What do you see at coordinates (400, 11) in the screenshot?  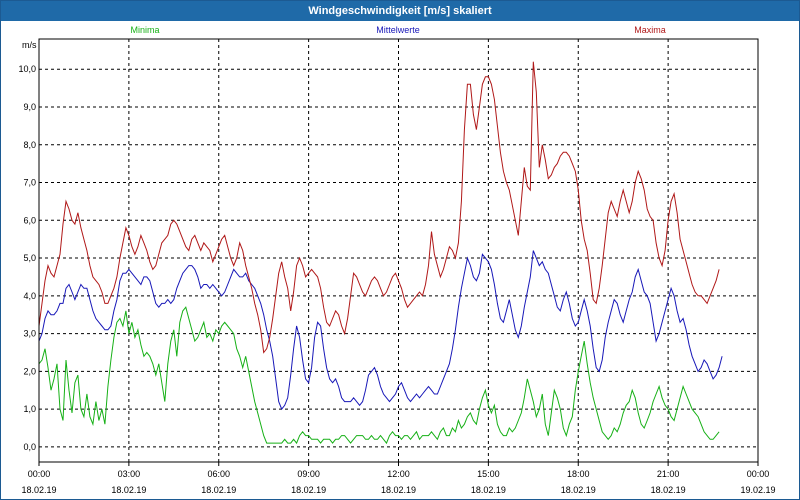 I see `window-title: Windgeschwindigkeit [m/s] skaliert` at bounding box center [400, 11].